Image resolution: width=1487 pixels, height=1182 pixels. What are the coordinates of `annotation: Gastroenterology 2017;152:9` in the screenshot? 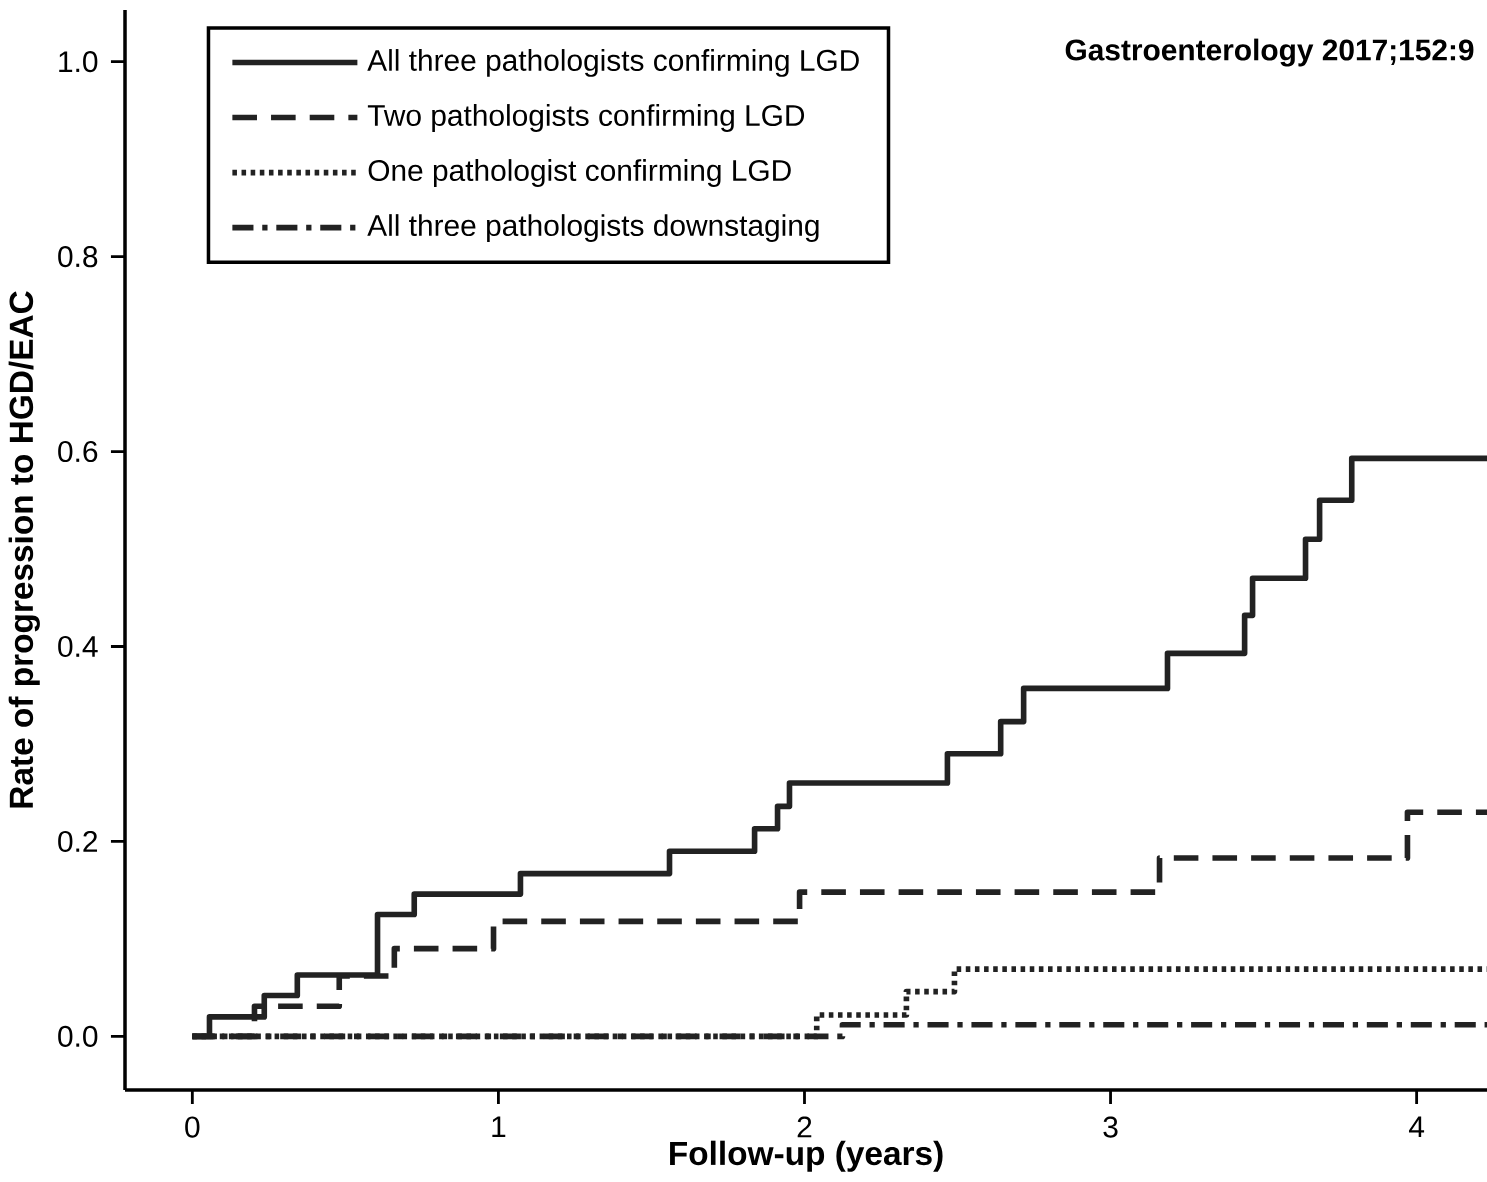 It's located at (1269, 52).